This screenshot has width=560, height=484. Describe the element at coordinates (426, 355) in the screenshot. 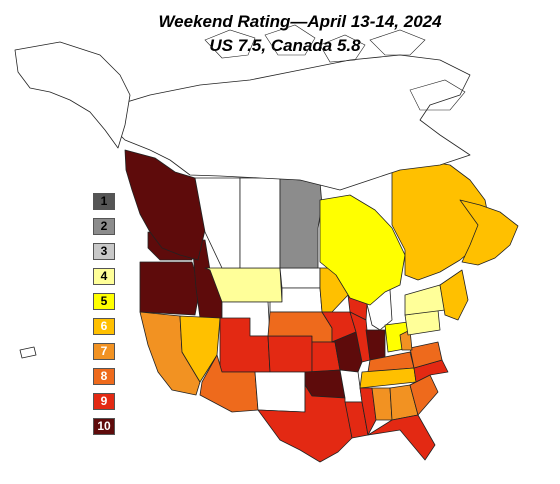

I see `region-virginia` at that location.